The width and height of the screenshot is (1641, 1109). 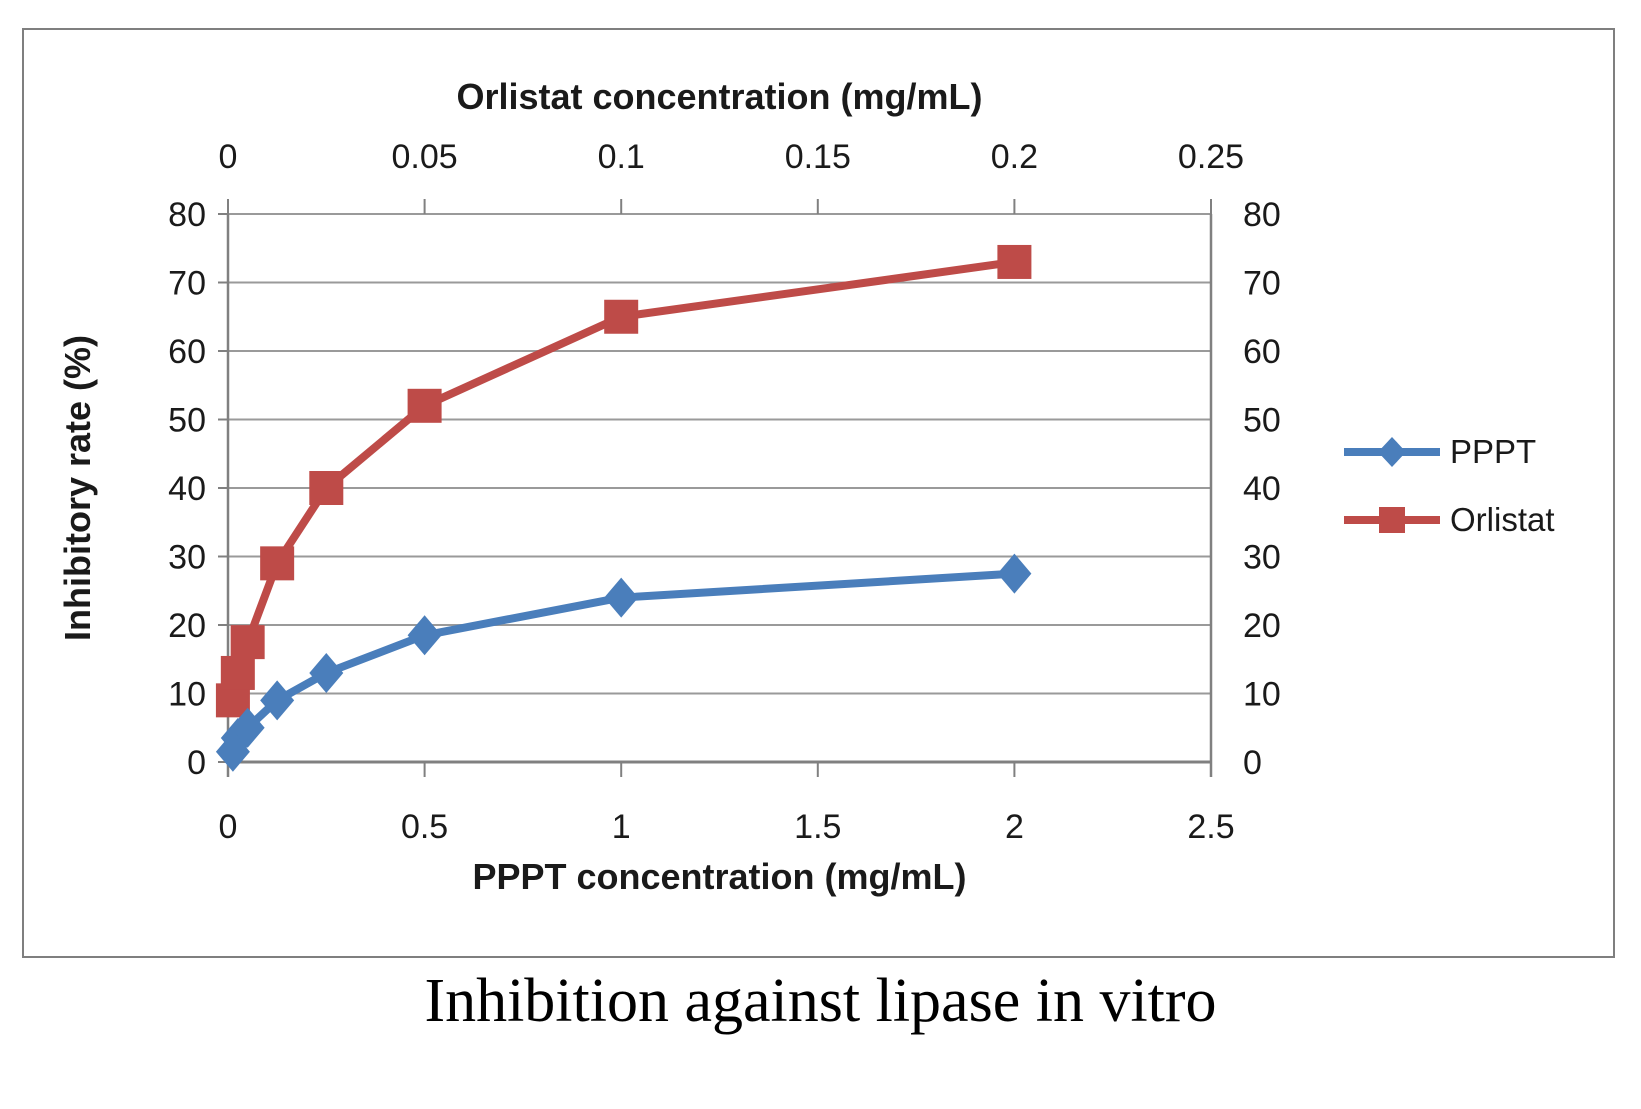 I want to click on tick-label: 0.5, so click(x=424, y=827).